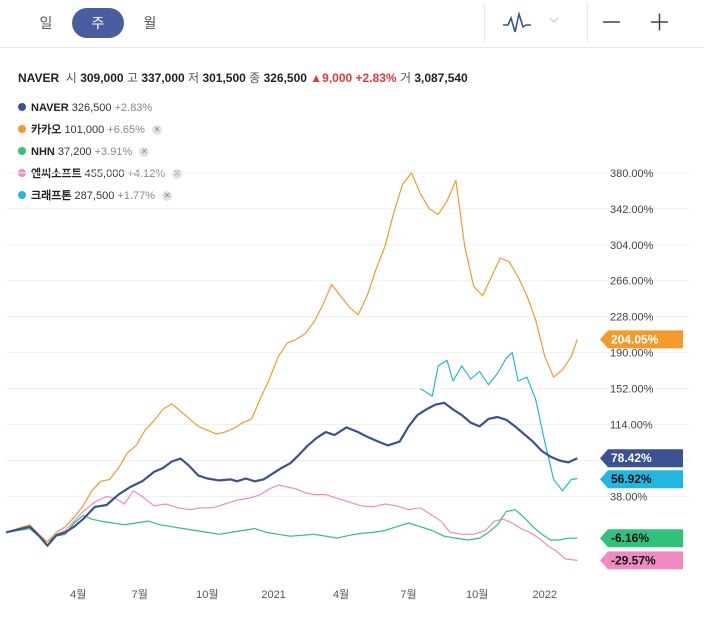  I want to click on legend-price: 37,200, so click(74, 152).